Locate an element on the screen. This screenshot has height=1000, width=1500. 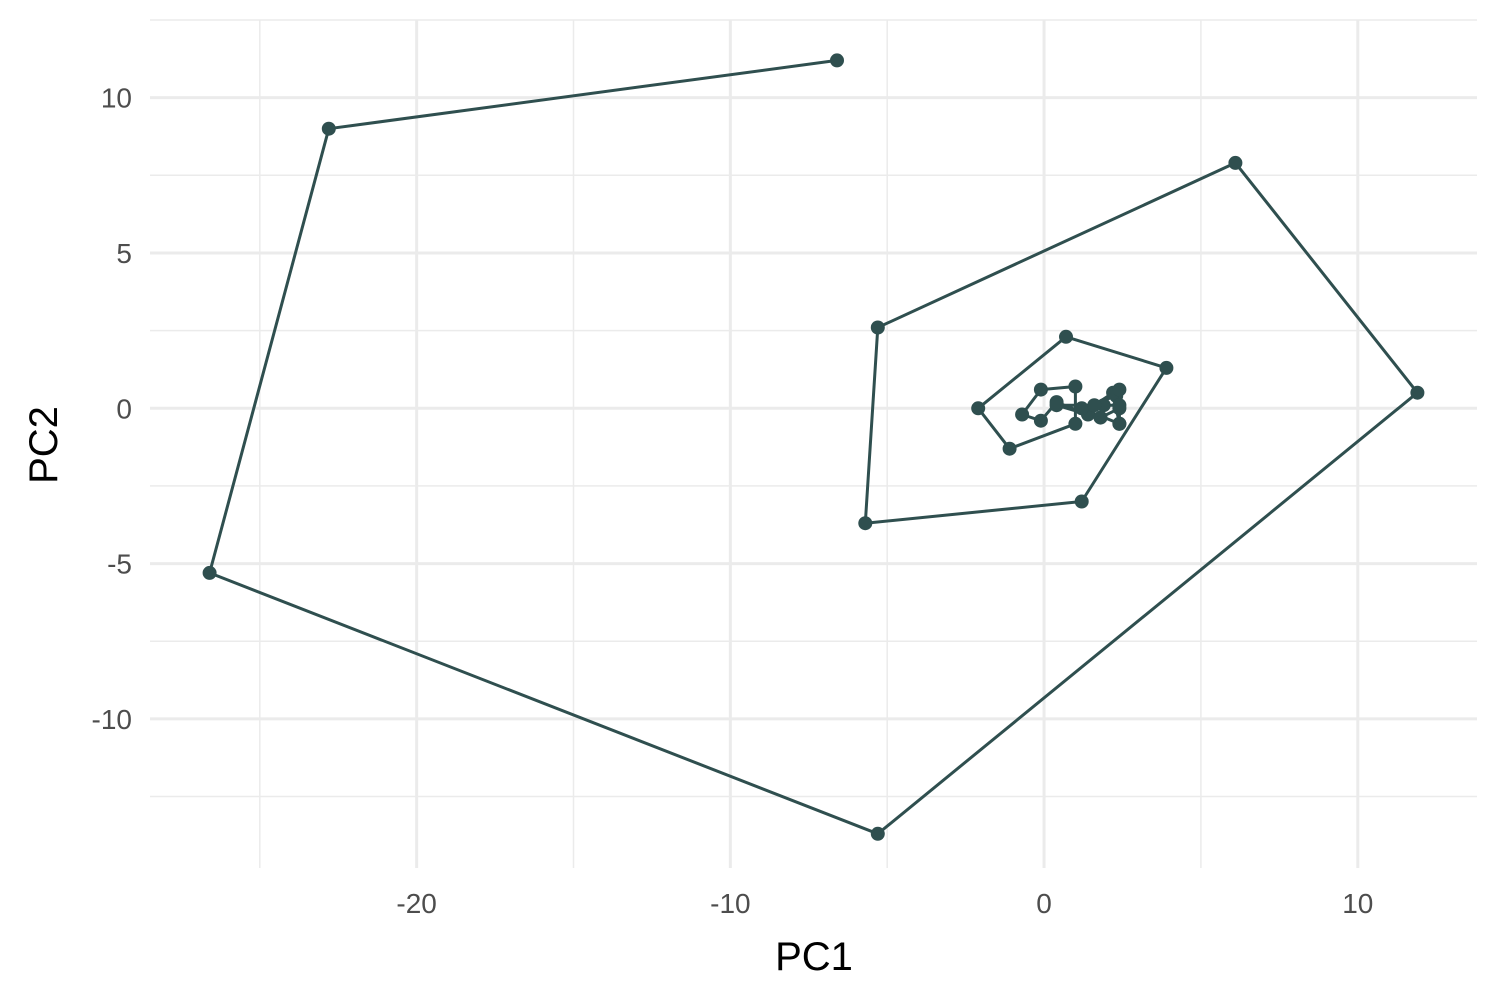
x-tick-label: -20 is located at coordinates (416, 903).